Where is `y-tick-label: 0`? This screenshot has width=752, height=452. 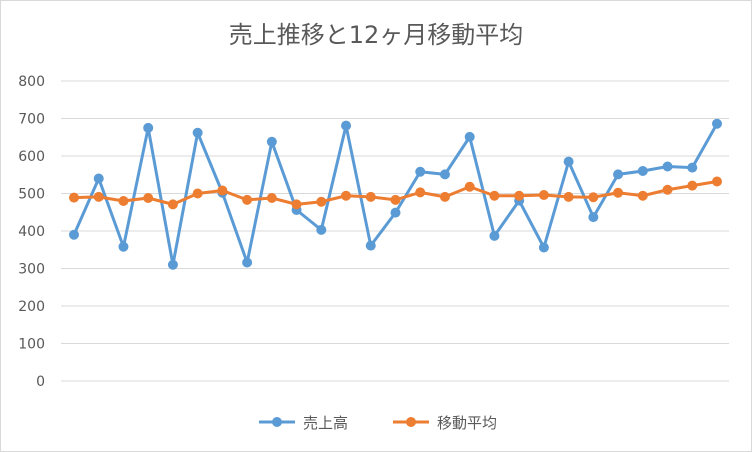 y-tick-label: 0 is located at coordinates (40, 382).